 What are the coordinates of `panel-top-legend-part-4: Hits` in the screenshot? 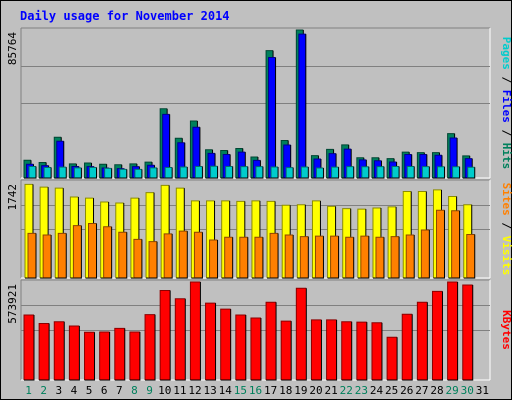 It's located at (506, 156).